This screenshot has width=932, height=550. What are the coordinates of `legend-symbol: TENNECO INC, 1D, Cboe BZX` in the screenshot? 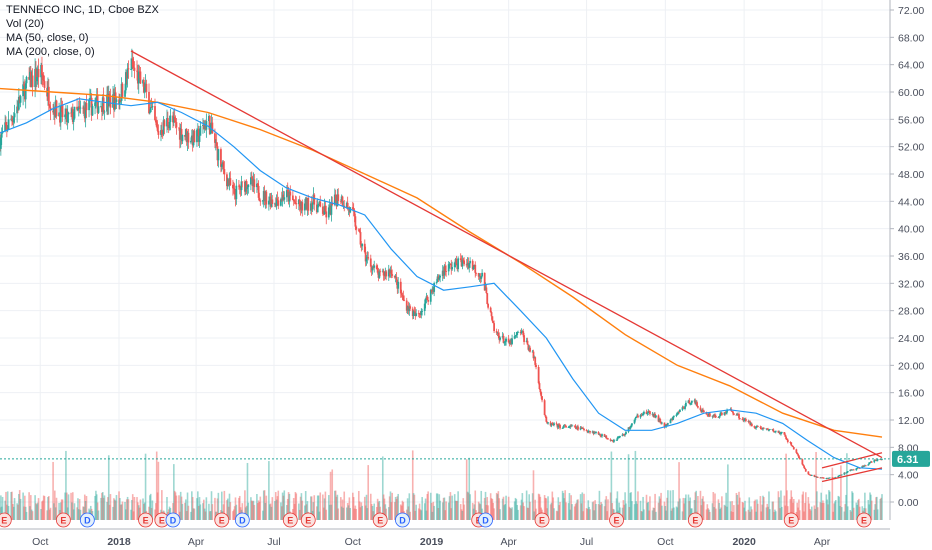 It's located at (82, 10).